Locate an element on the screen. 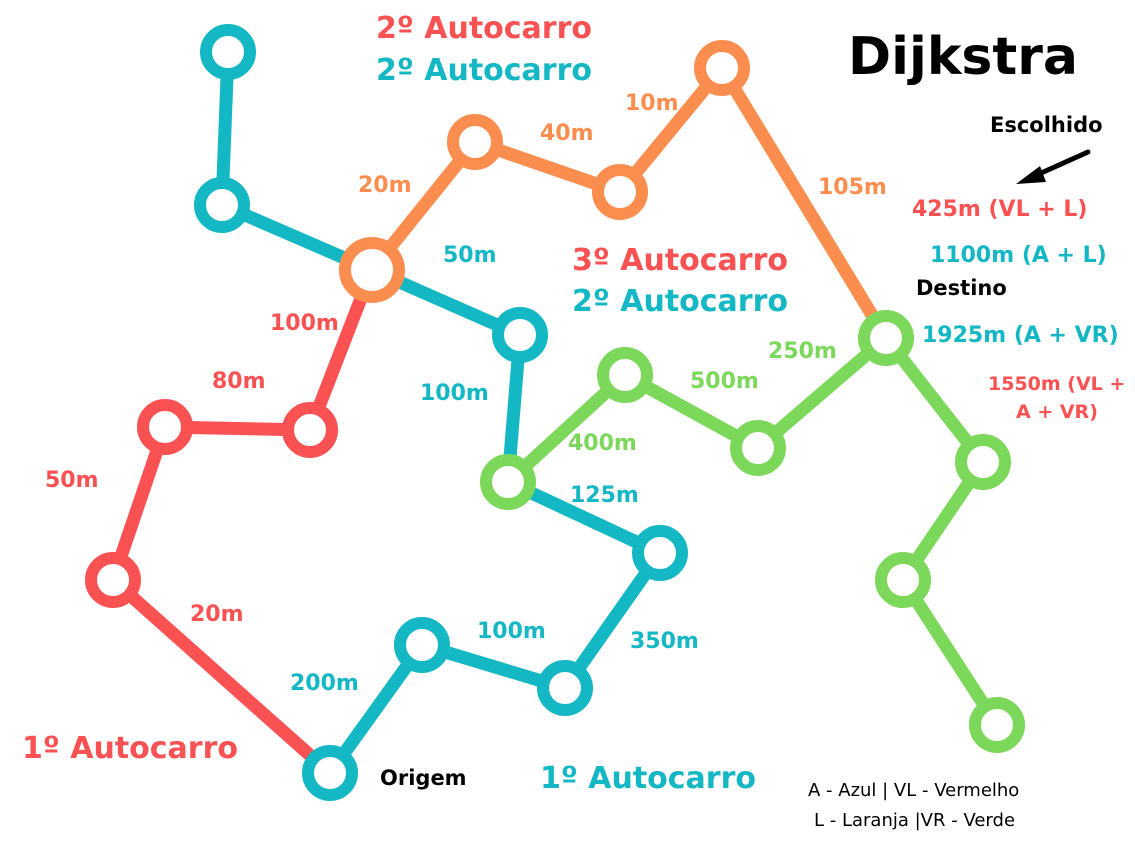 The width and height of the screenshot is (1135, 856). edge-label: 40m is located at coordinates (567, 133).